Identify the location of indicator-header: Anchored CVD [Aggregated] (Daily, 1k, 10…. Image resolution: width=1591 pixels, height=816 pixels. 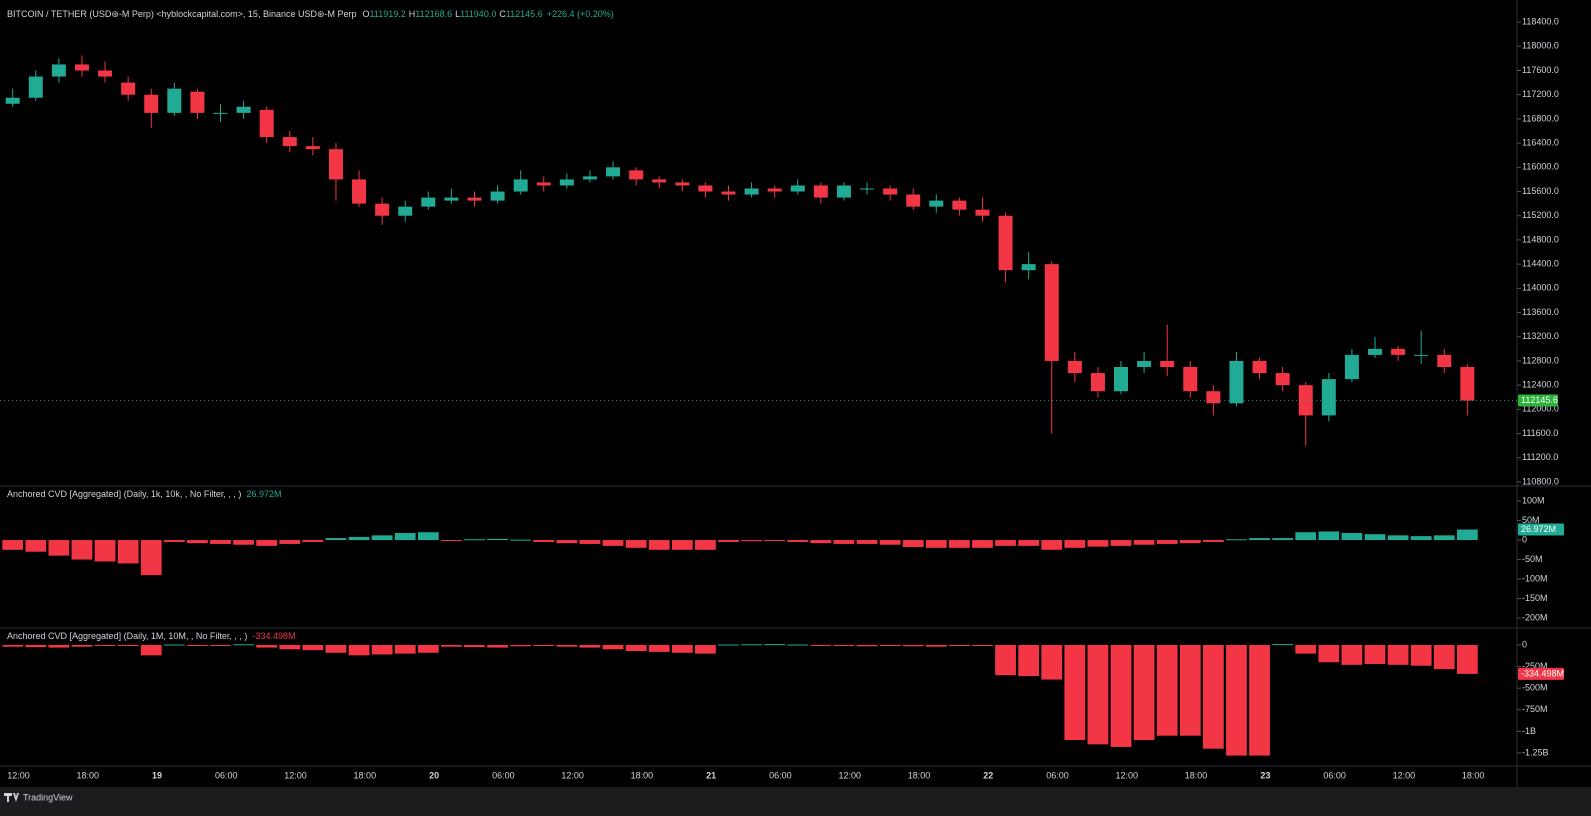
(144, 494).